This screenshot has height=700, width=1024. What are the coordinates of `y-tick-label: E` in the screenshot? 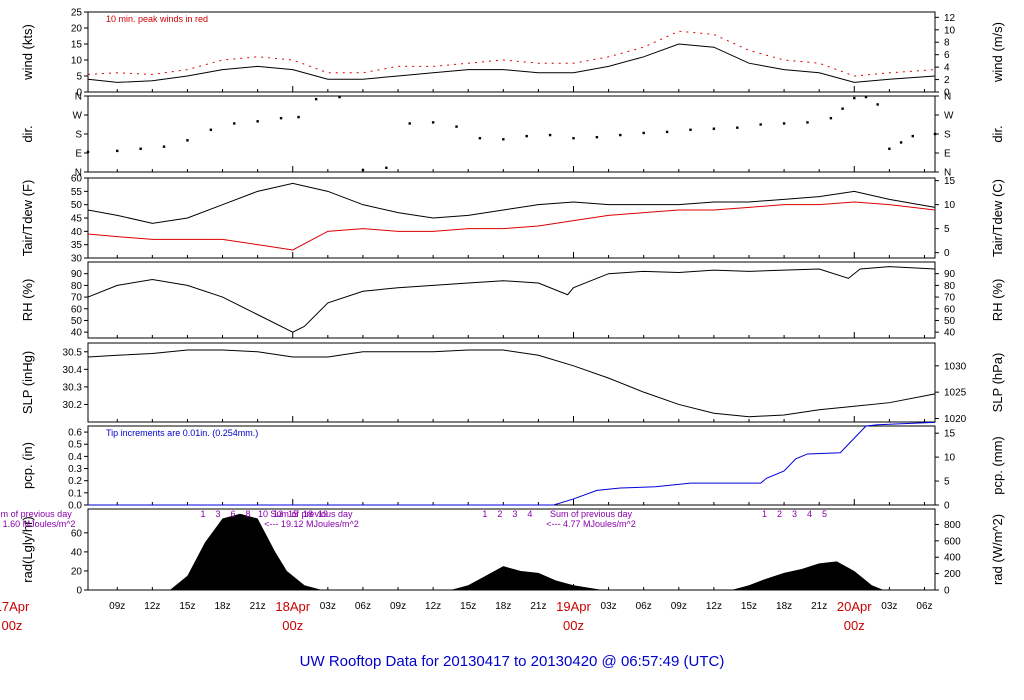 It's located at (78, 154).